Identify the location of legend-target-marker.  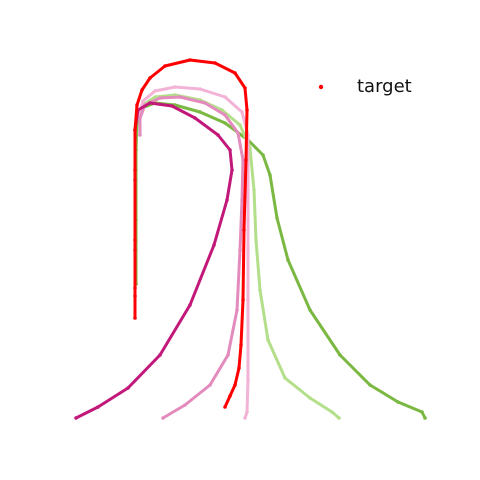
(321, 87).